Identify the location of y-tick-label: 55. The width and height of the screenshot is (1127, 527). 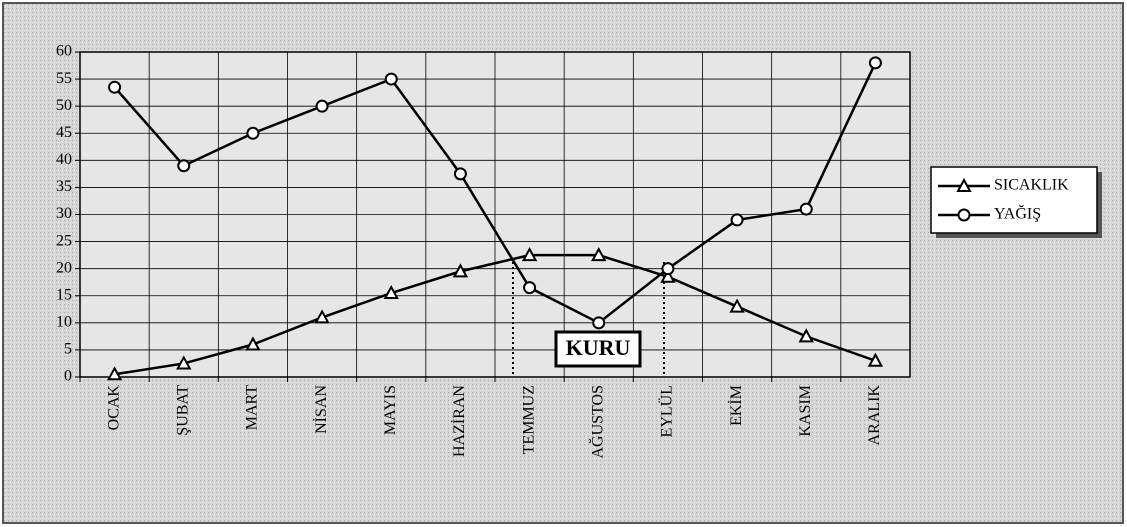
(64, 78).